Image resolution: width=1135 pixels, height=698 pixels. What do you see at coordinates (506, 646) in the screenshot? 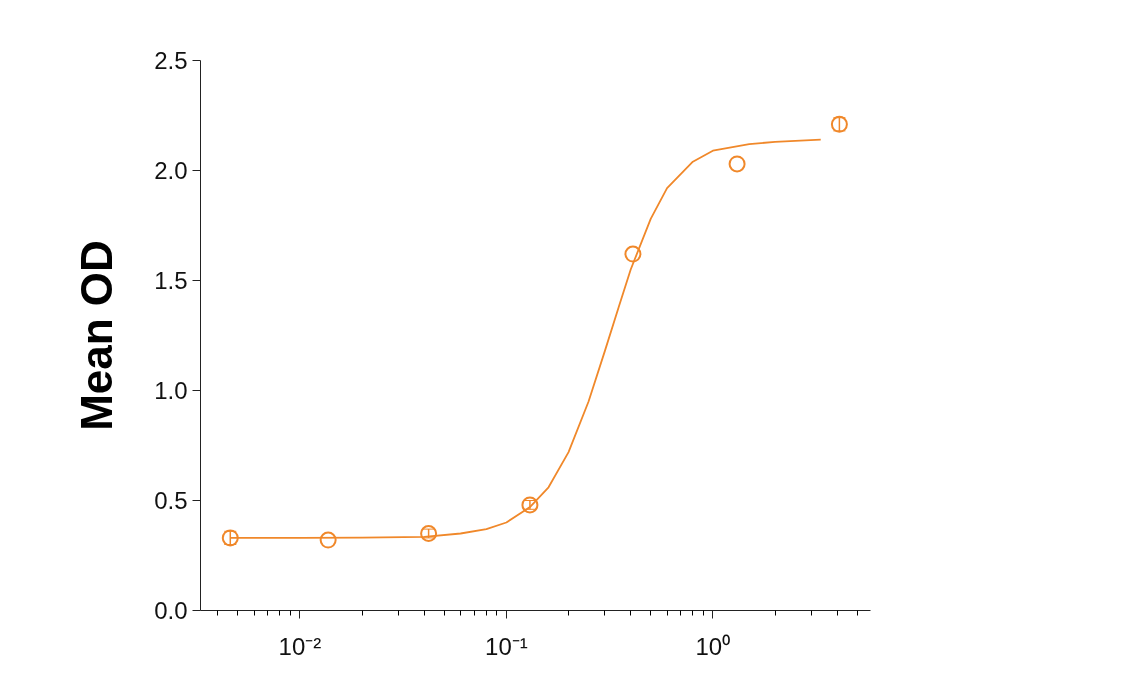
I see `x-tick-label: 10⁻¹` at bounding box center [506, 646].